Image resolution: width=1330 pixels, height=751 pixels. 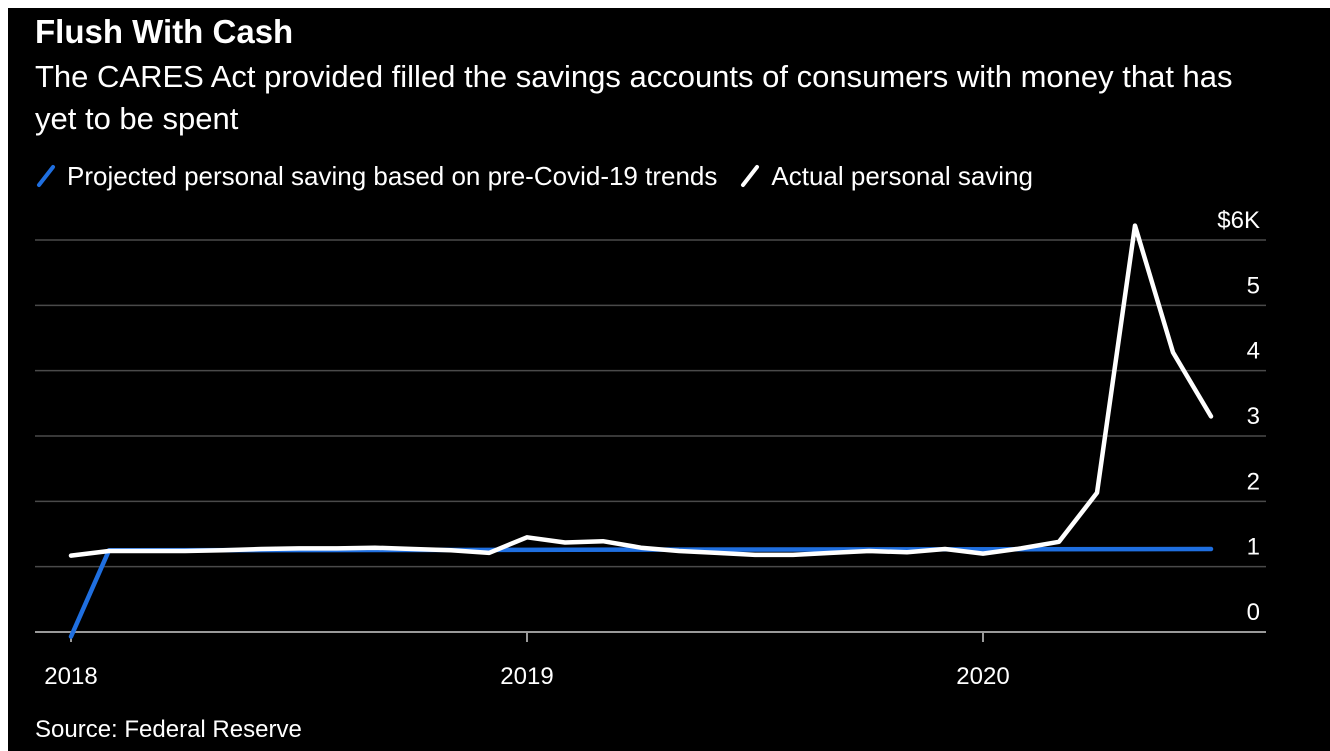 I want to click on series-line-projected, so click(x=641, y=592).